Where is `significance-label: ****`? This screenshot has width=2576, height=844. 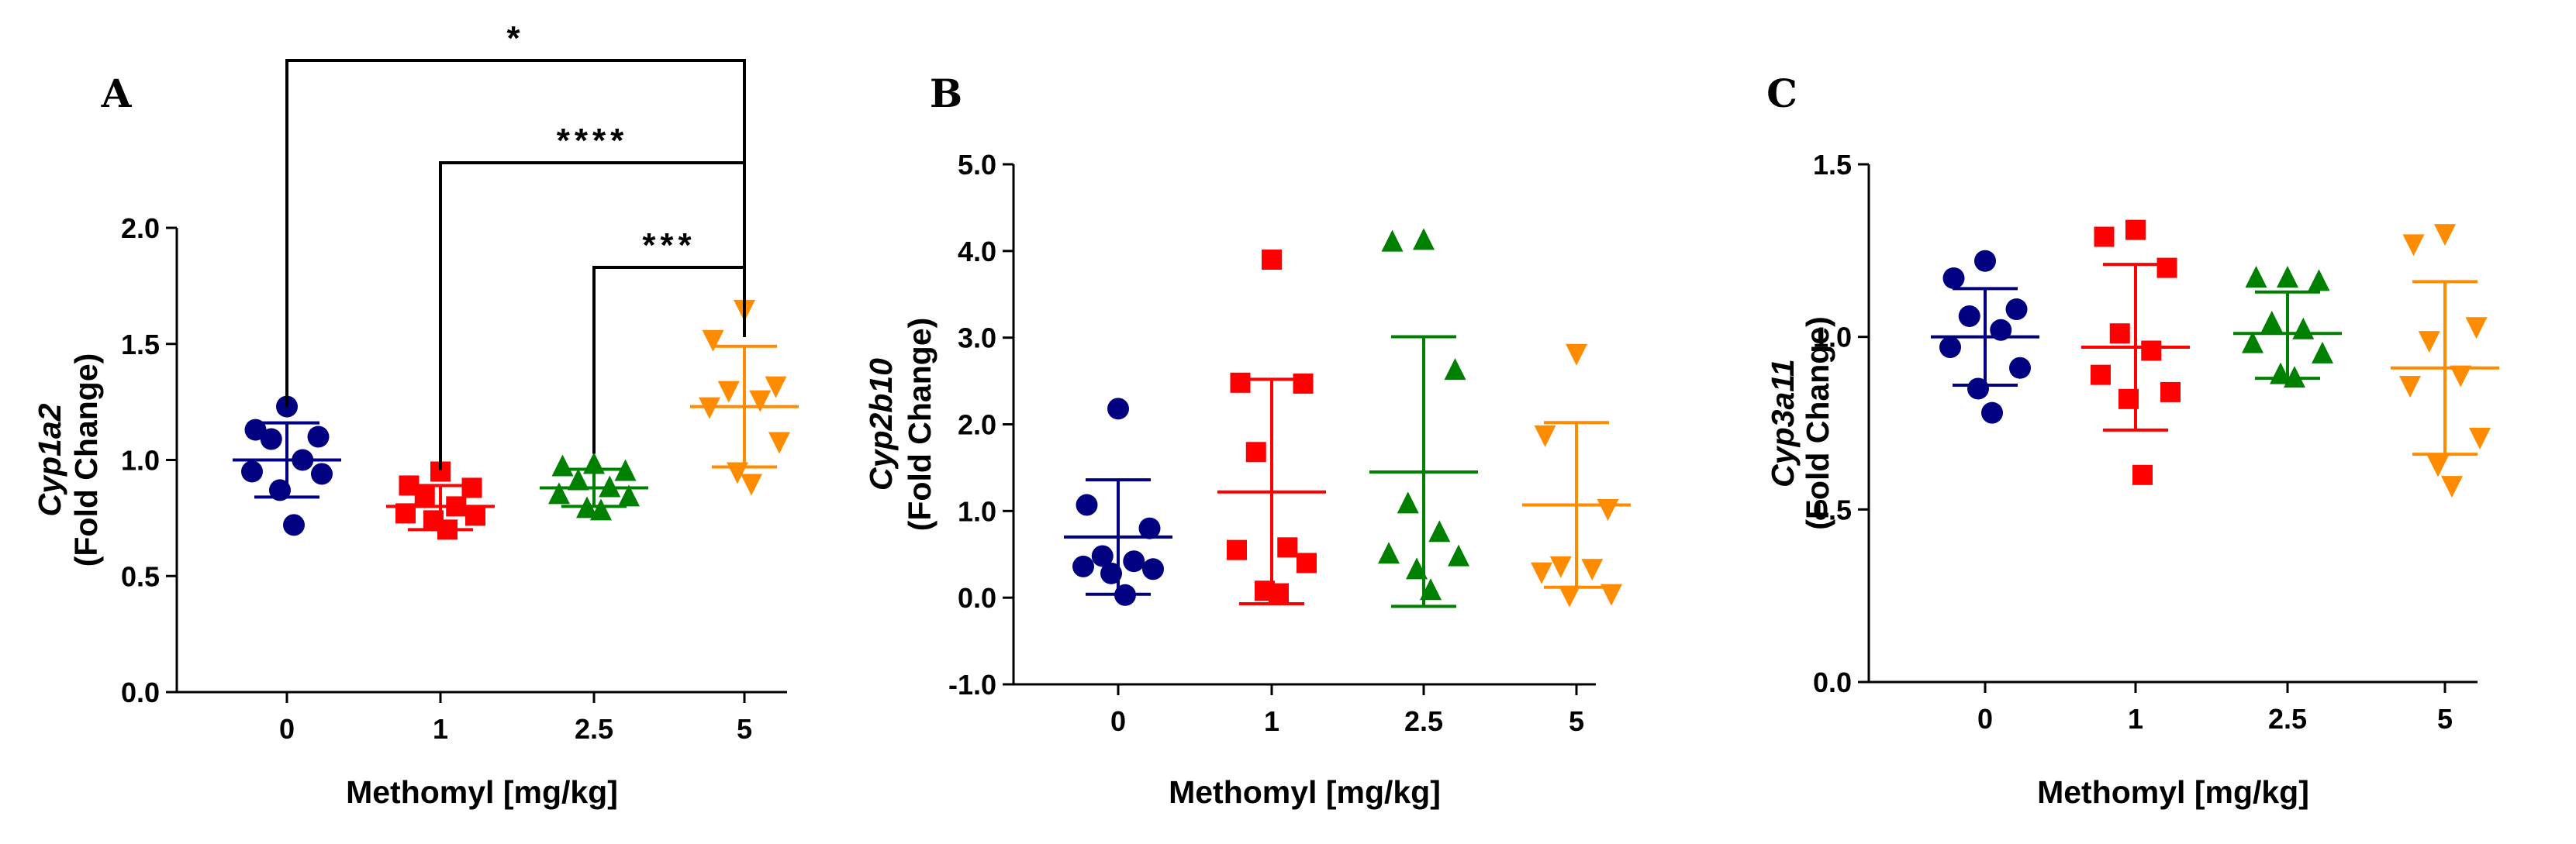 significance-label: **** is located at coordinates (593, 141).